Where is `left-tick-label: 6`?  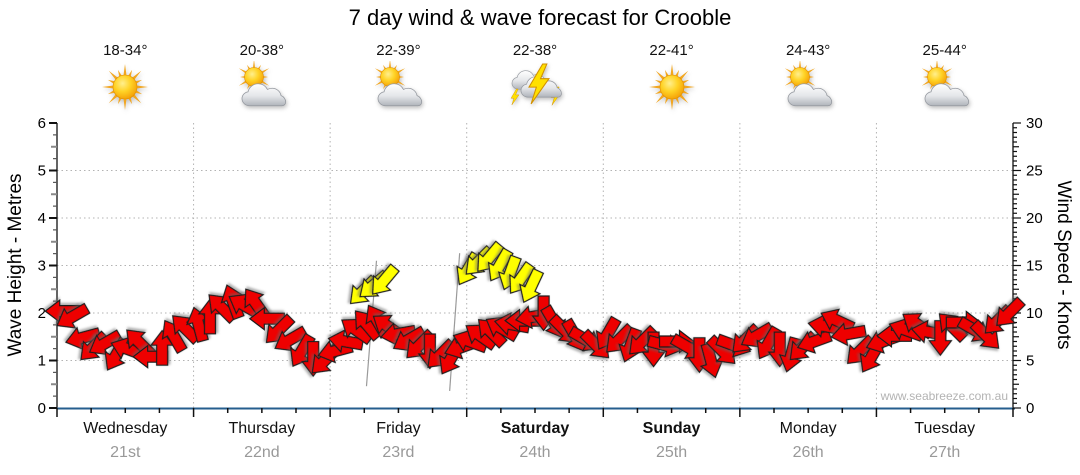 left-tick-label: 6 is located at coordinates (42, 123).